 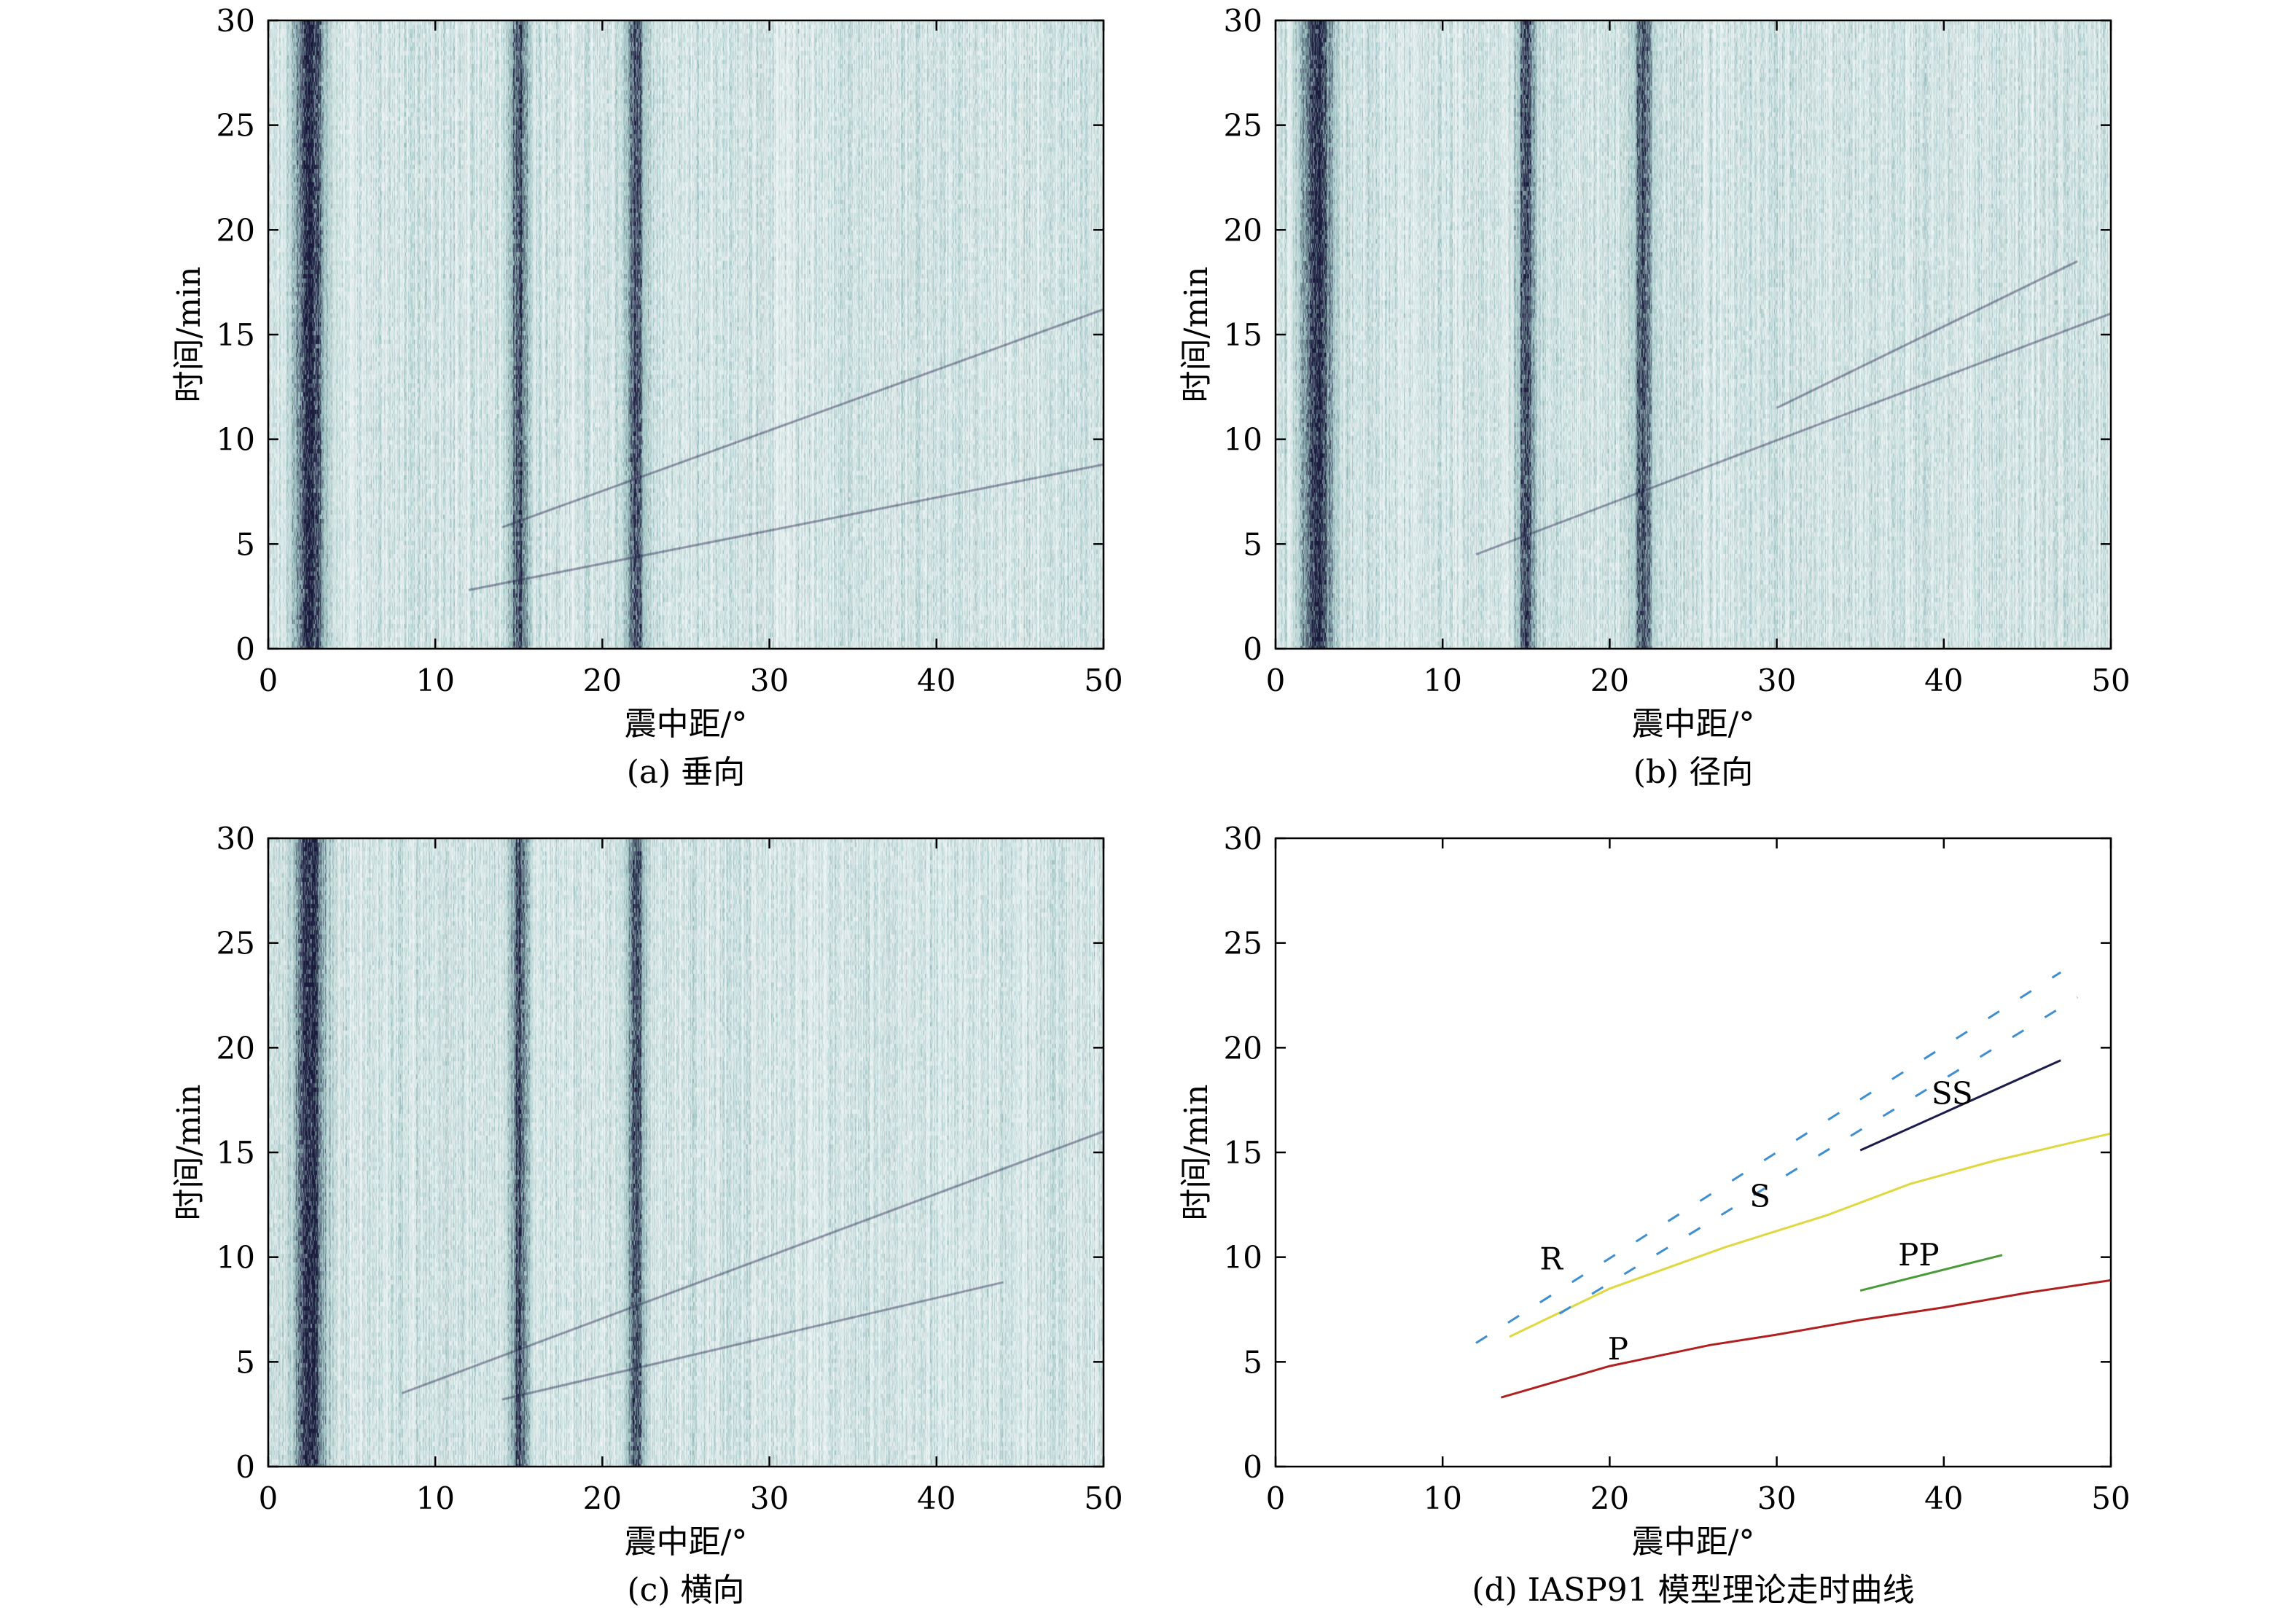 I want to click on panel-a-caption: (a) 垂向, so click(x=686, y=772).